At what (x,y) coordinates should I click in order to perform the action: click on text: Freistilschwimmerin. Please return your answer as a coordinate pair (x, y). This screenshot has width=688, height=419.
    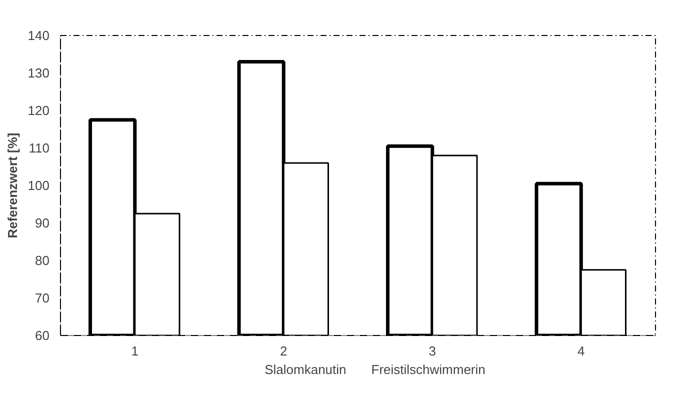
    Looking at the image, I should click on (428, 369).